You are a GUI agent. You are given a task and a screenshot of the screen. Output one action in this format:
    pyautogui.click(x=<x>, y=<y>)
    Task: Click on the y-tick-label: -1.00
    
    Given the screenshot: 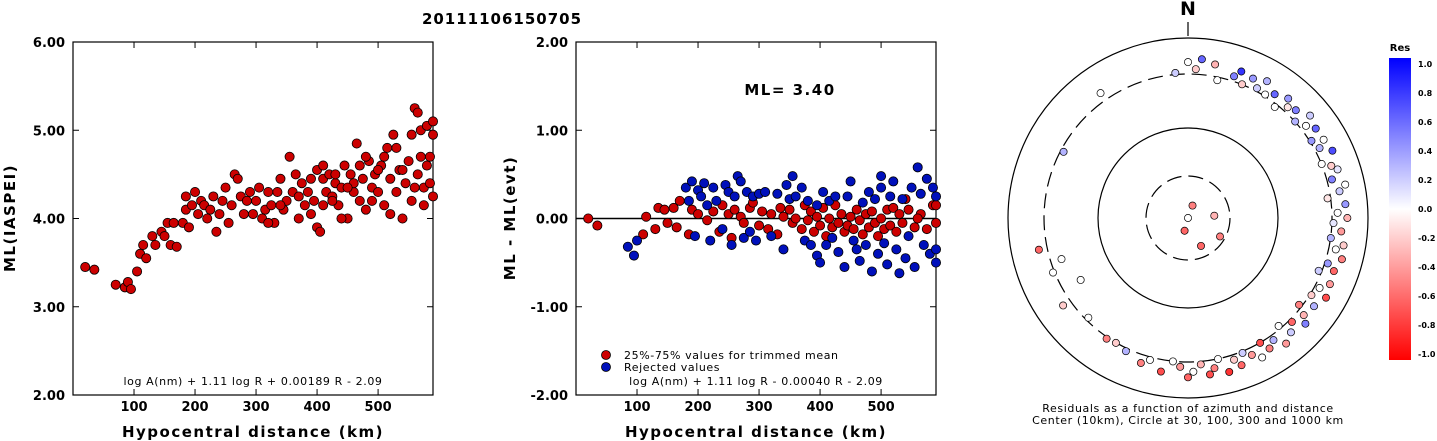 What is the action you would take?
    pyautogui.click(x=549, y=308)
    